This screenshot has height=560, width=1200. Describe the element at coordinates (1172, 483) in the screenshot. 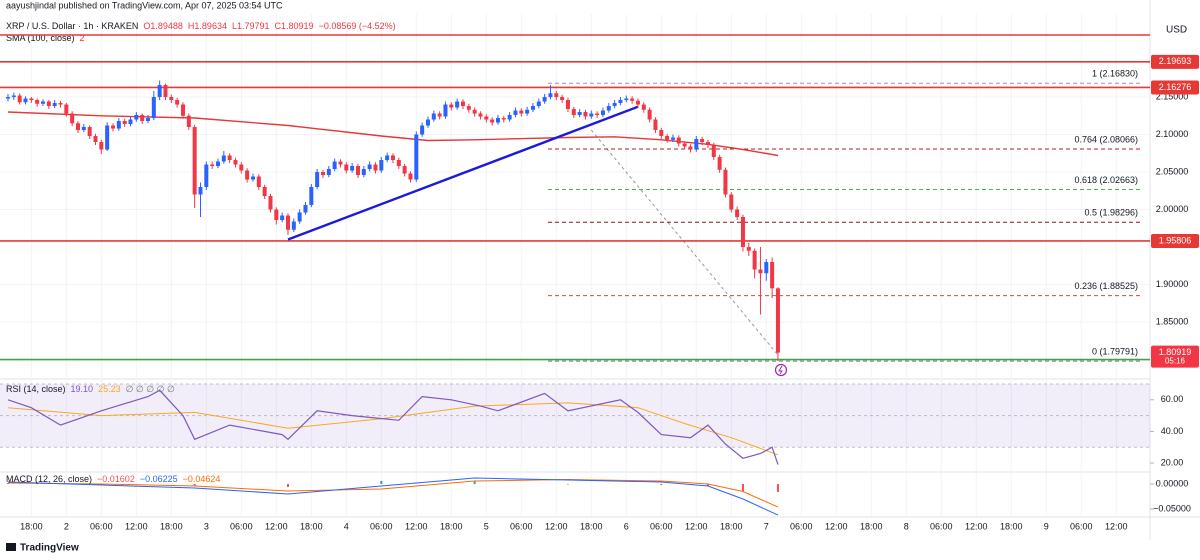

I see `macd-tick-label: 0.00000` at that location.